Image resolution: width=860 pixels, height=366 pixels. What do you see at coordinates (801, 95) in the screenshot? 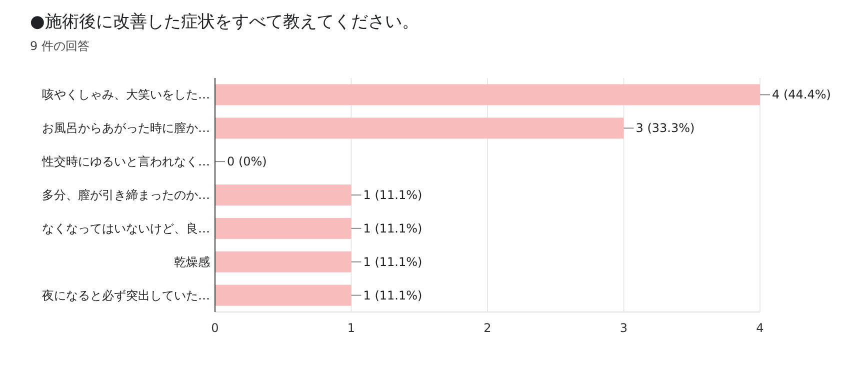
I see `data-label: 4 (44.4%)` at bounding box center [801, 95].